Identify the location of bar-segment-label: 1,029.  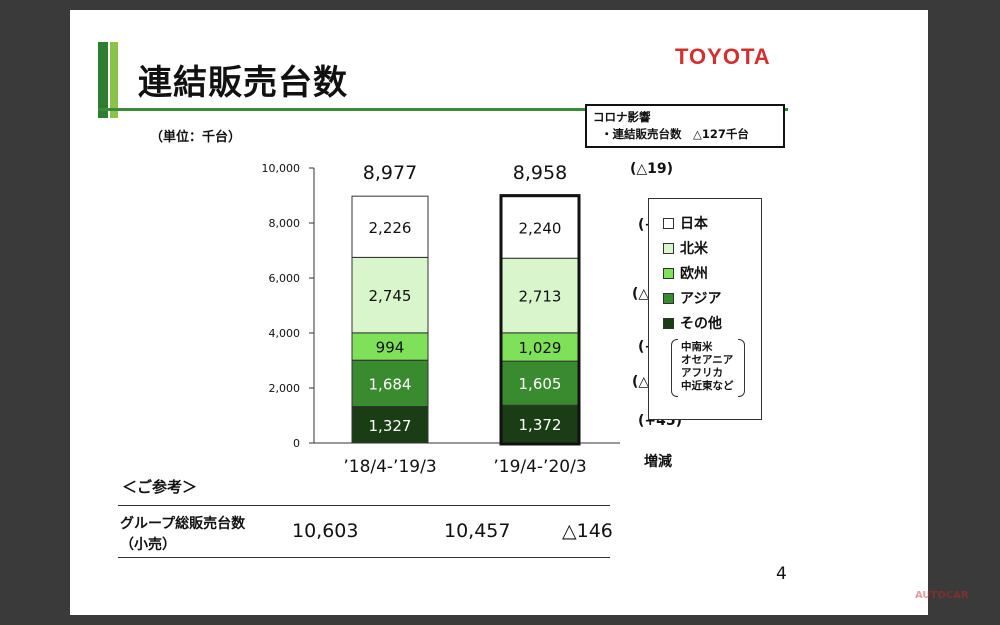
(540, 348).